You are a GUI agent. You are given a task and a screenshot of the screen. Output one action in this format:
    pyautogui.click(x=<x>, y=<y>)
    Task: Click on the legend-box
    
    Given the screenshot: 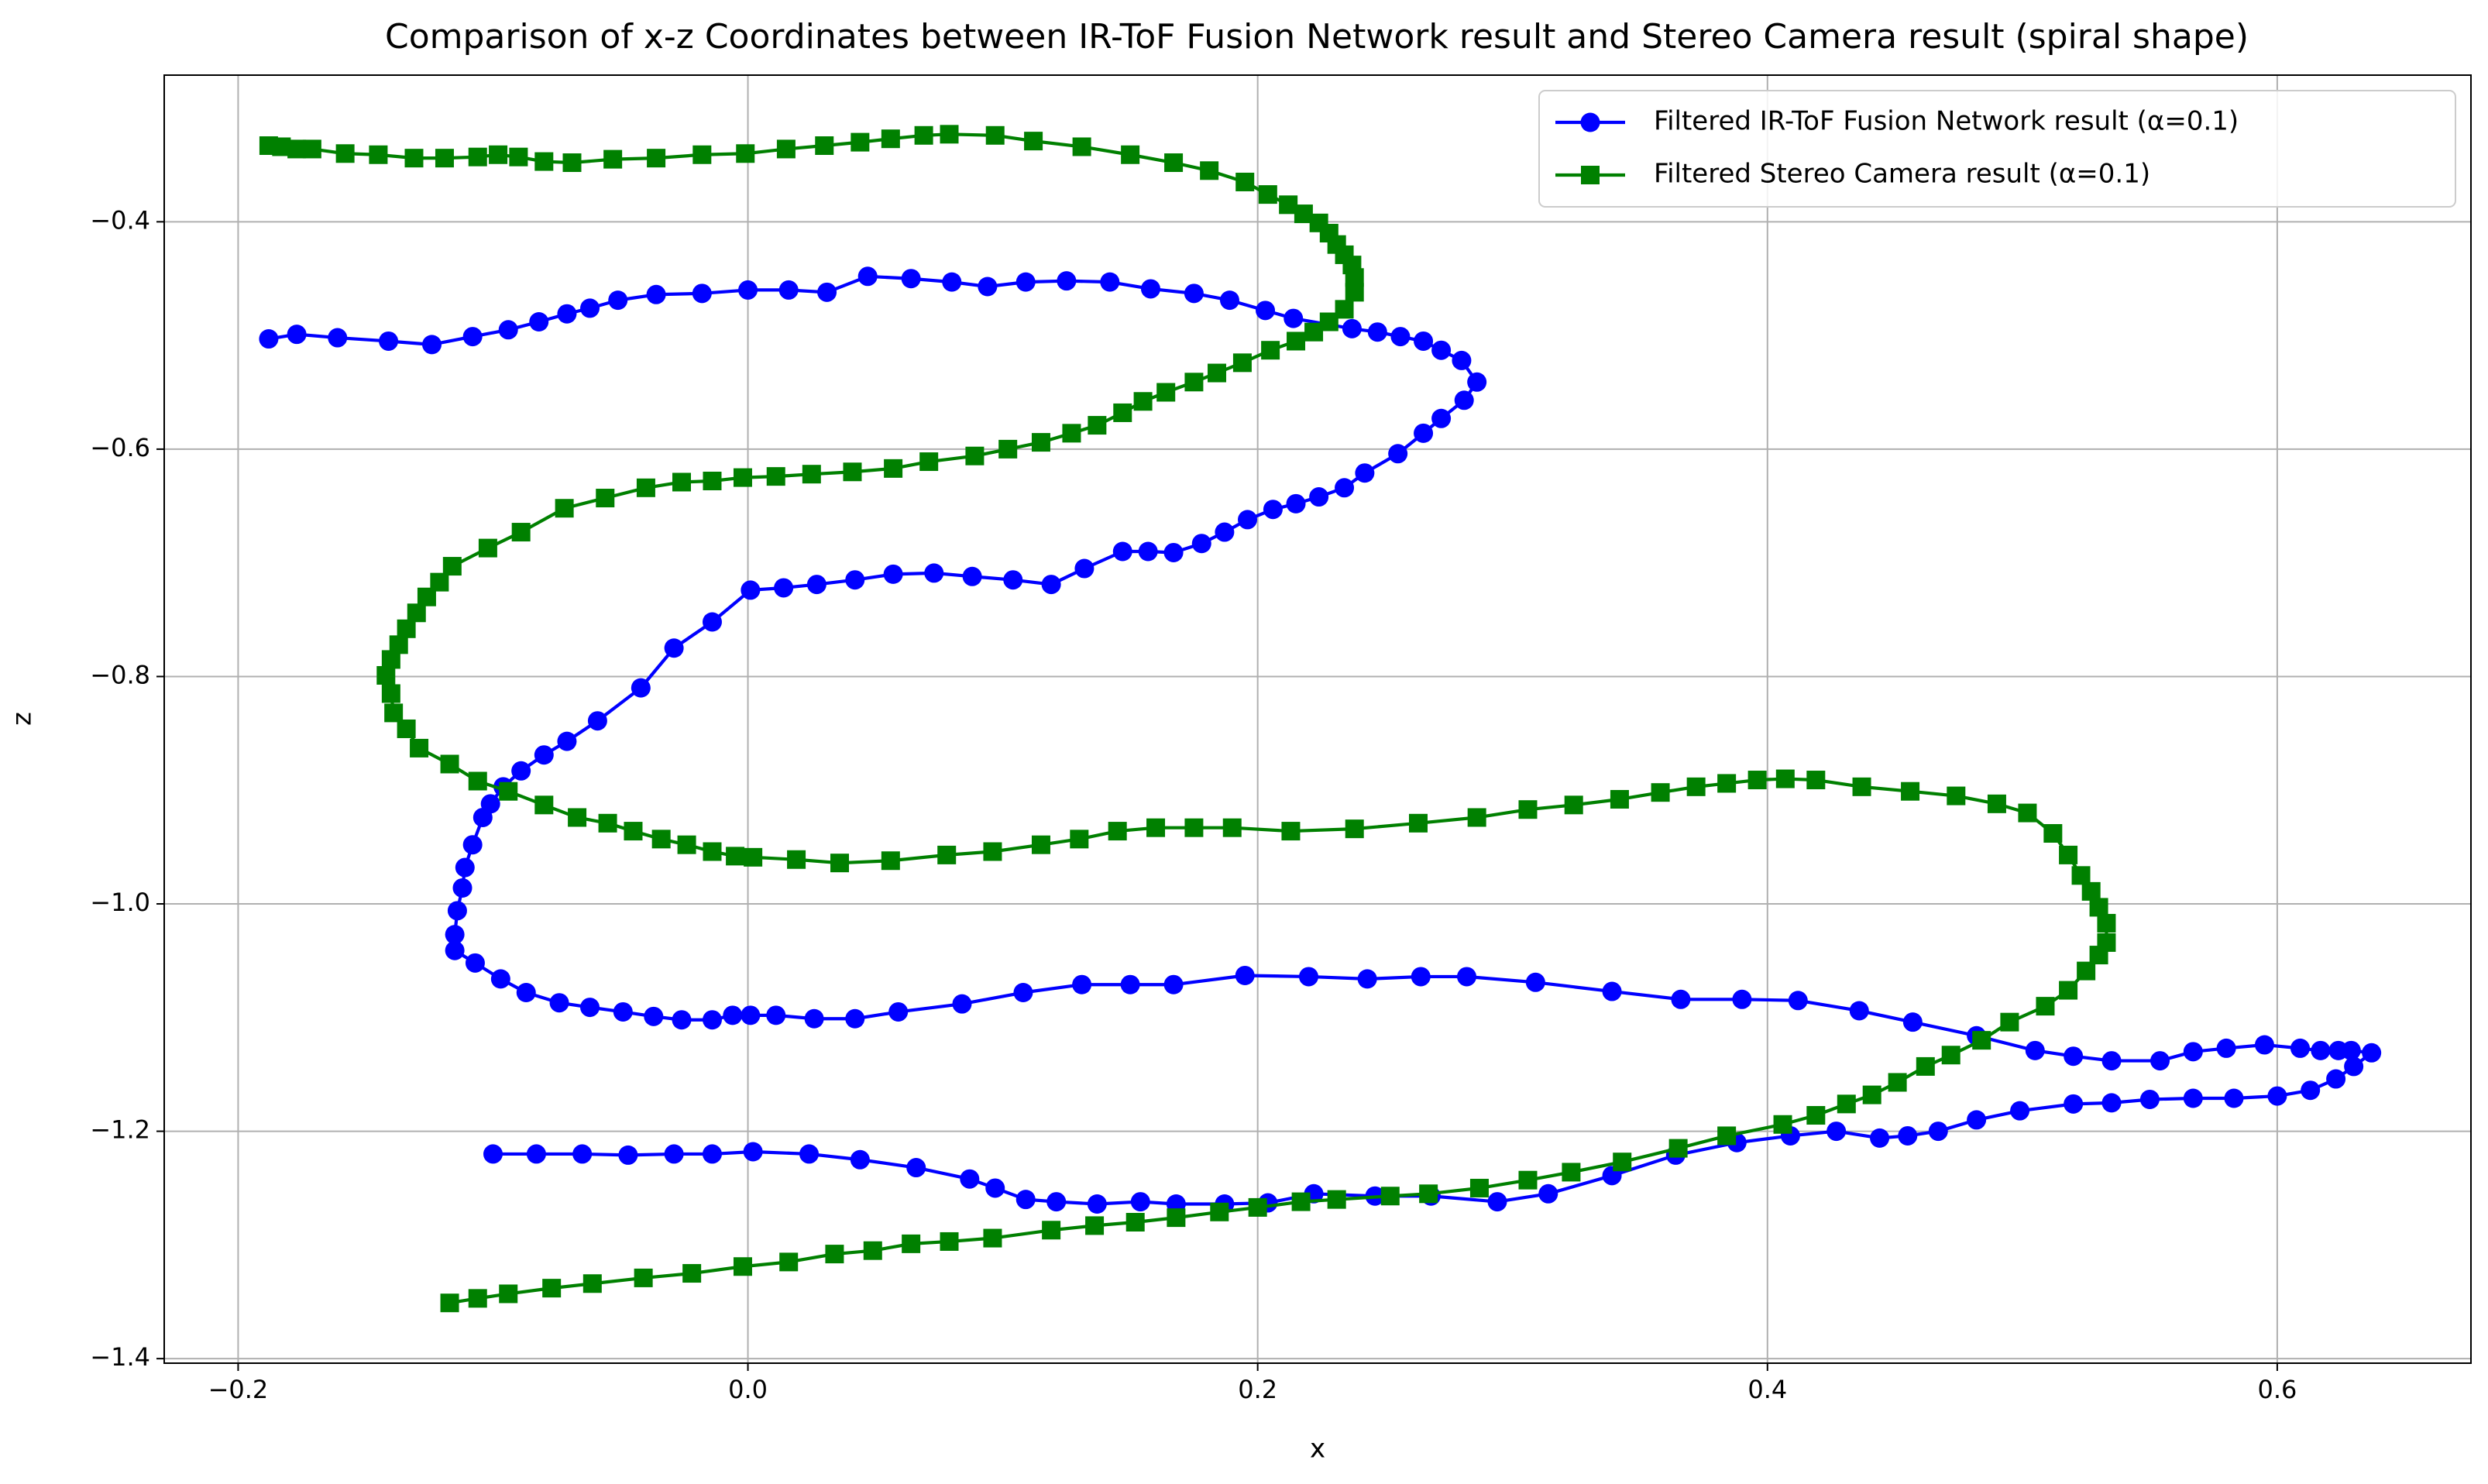 What is the action you would take?
    pyautogui.click(x=1997, y=149)
    